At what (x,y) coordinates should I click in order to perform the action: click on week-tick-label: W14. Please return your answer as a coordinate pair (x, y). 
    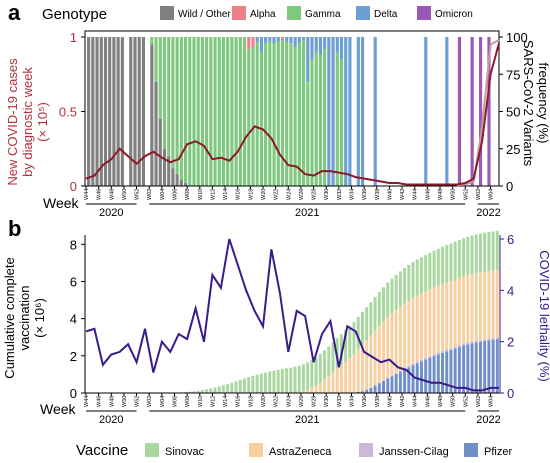
    Looking at the image, I should click on (226, 194).